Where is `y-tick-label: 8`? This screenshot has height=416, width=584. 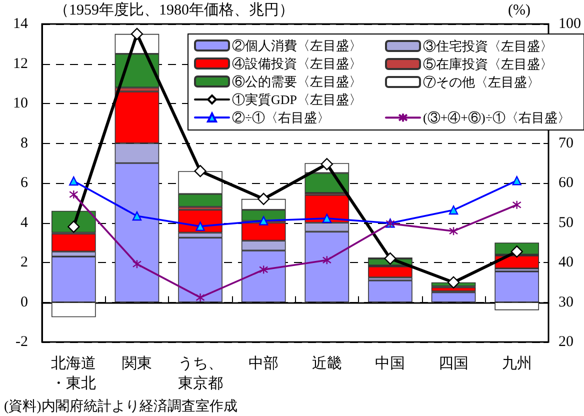 y-tick-label: 8 is located at coordinates (24, 143).